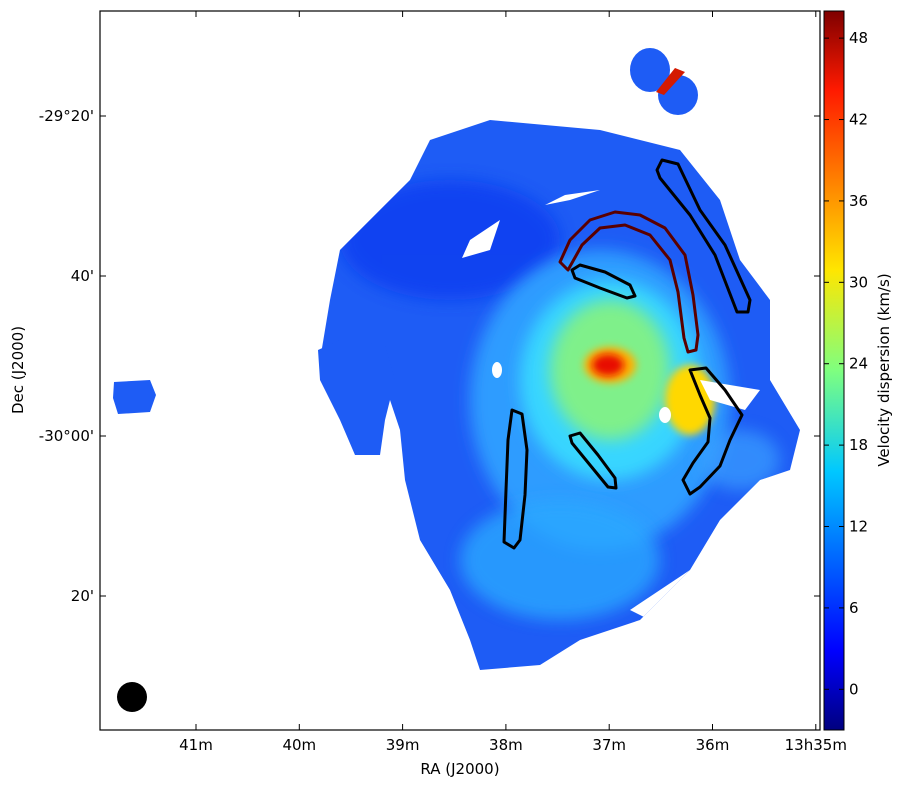  Describe the element at coordinates (858, 38) in the screenshot. I see `colorbar-tick-label: 48` at that location.